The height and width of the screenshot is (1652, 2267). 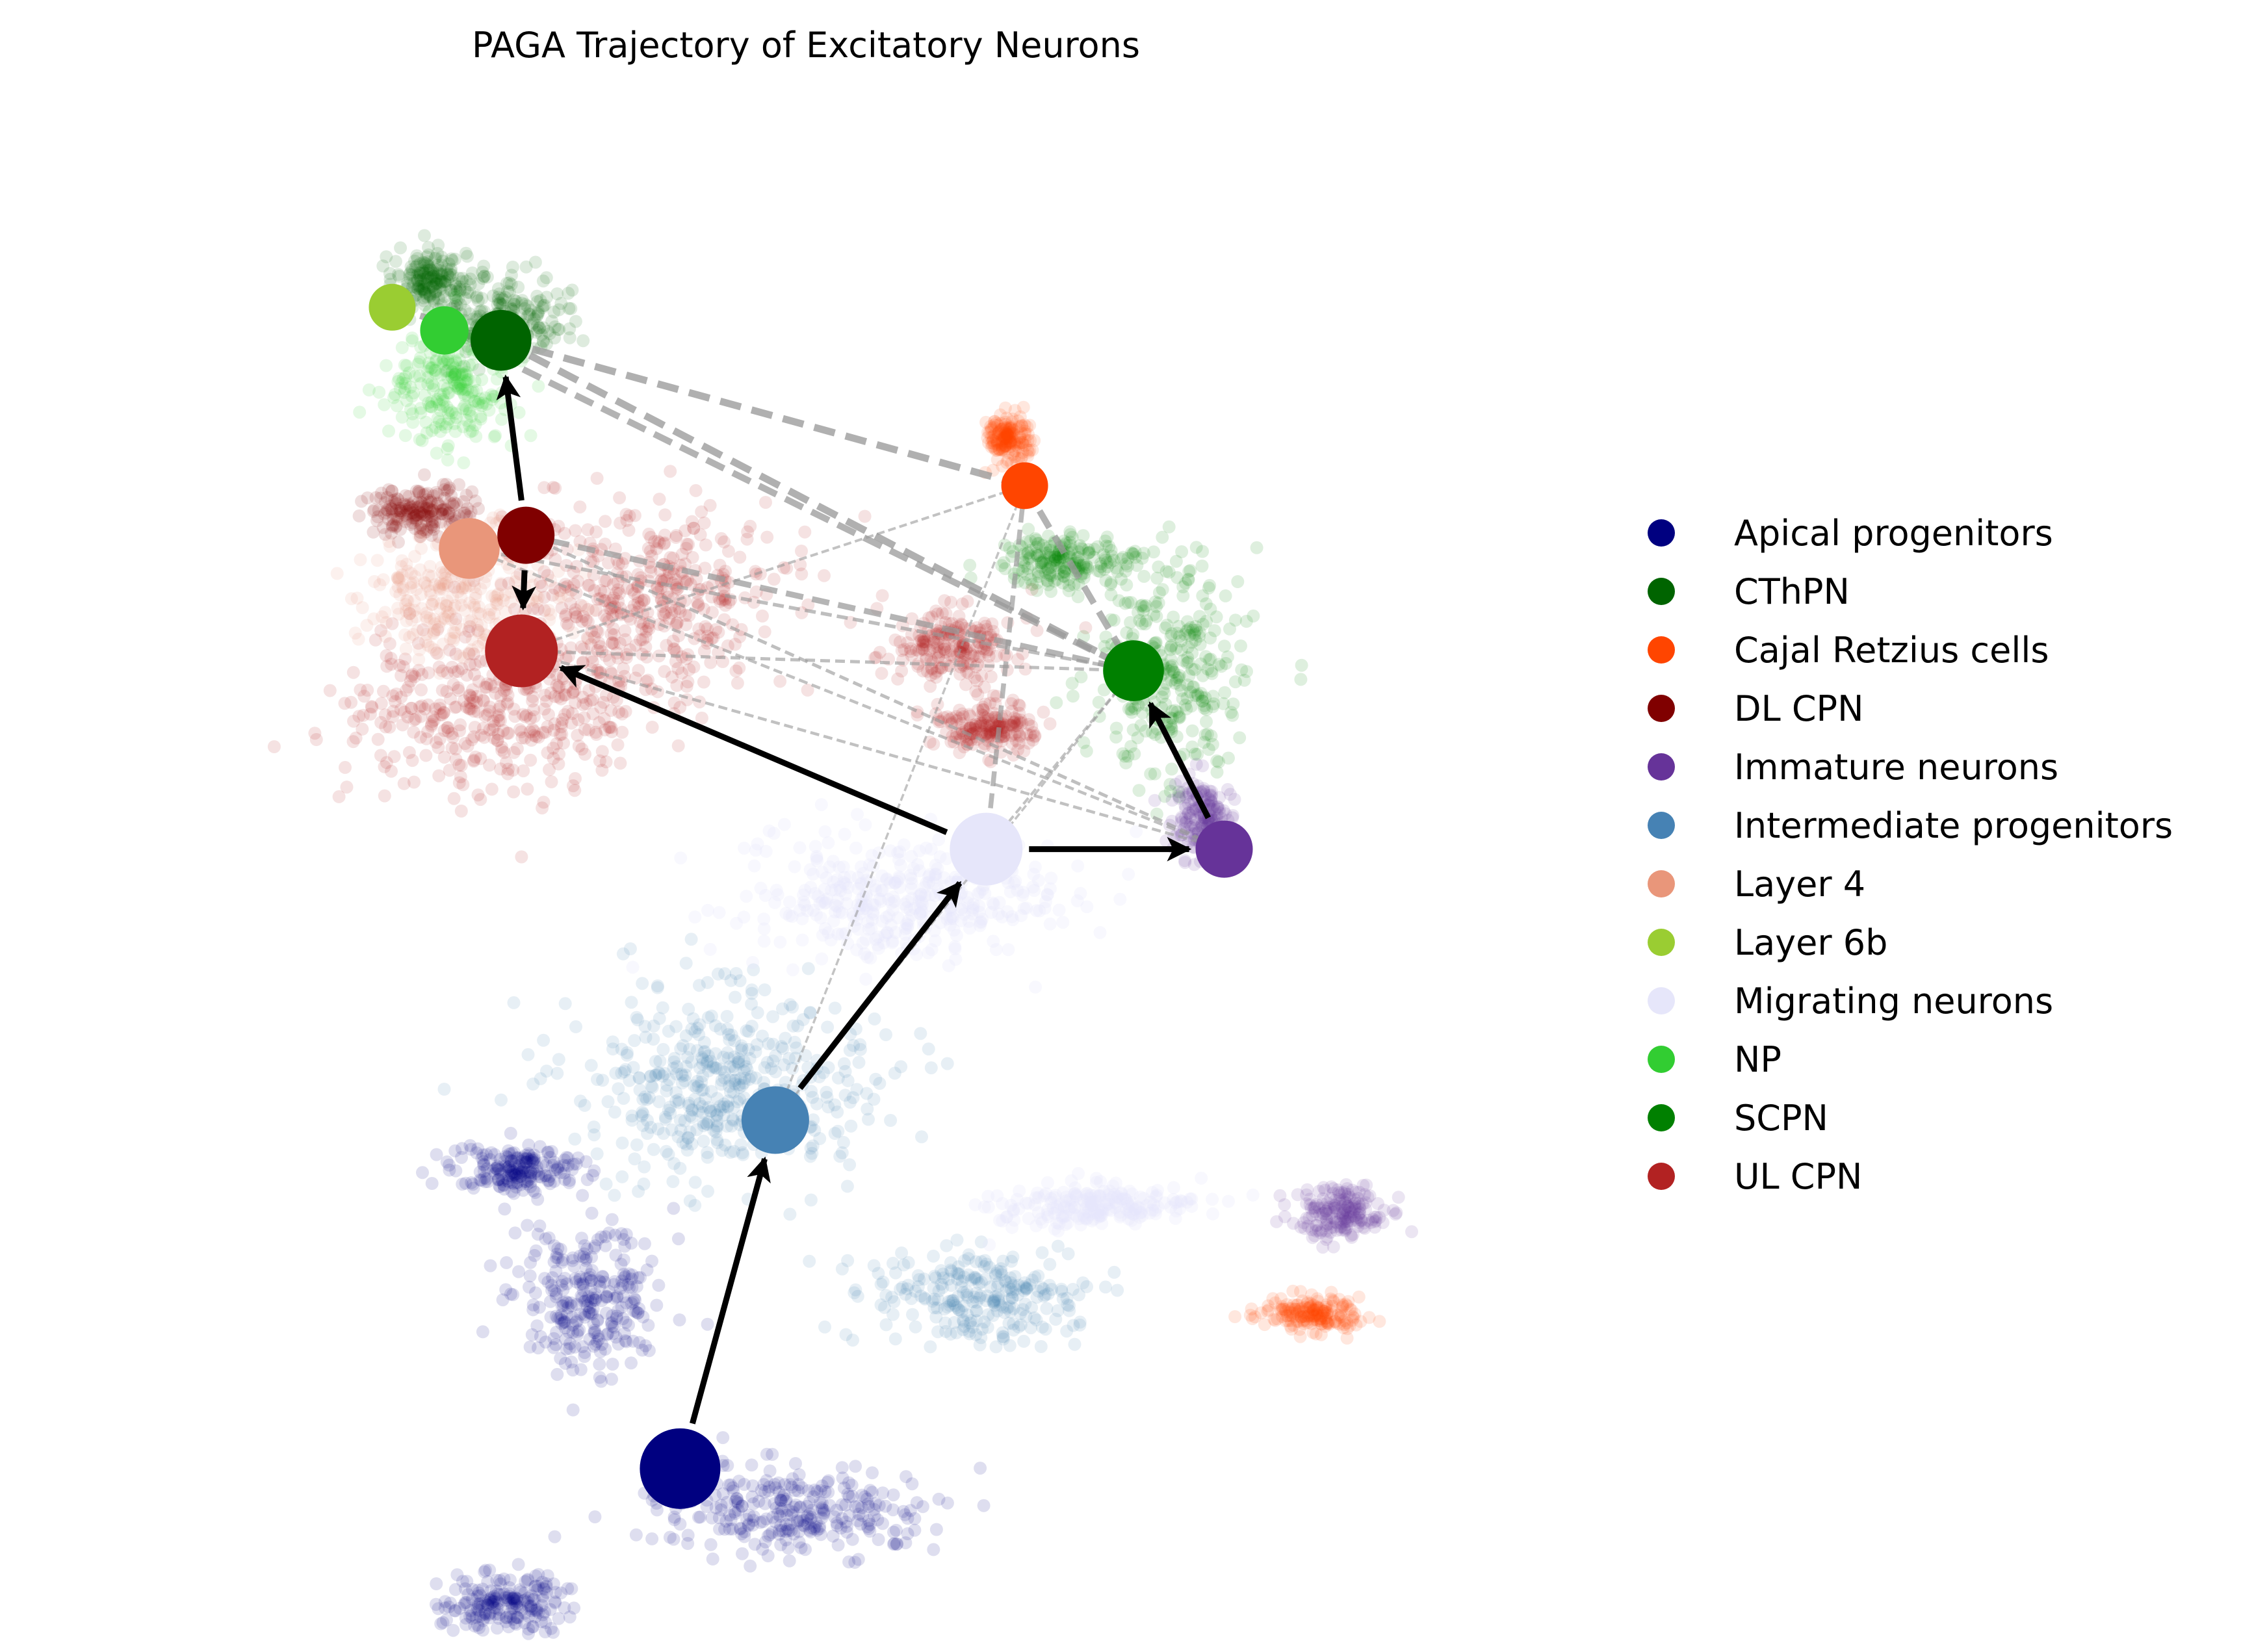 What do you see at coordinates (980, 641) in the screenshot?
I see `cell-cloud-ul-cpn` at bounding box center [980, 641].